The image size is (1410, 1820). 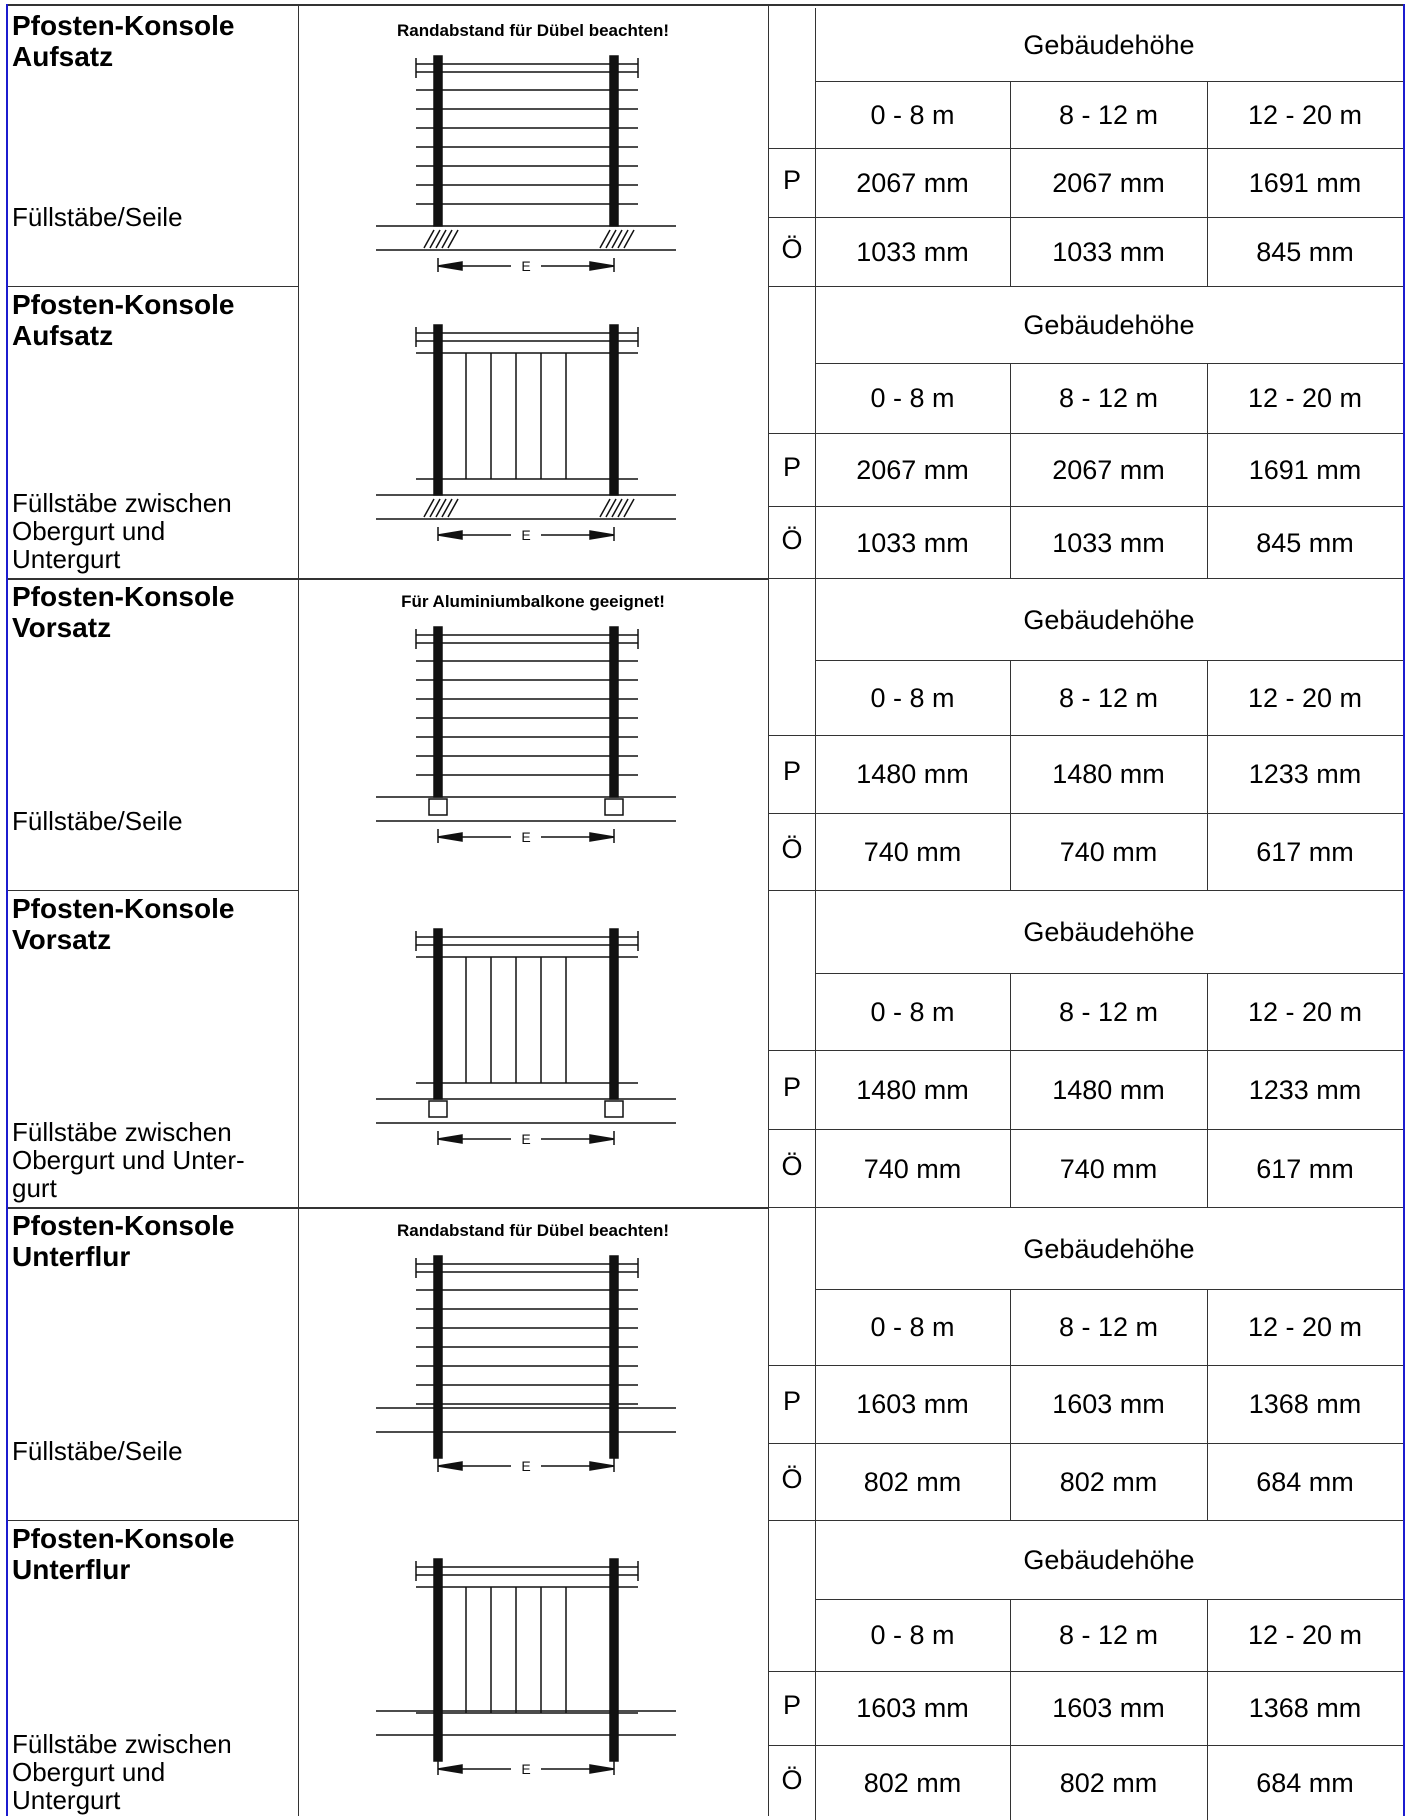 What do you see at coordinates (66, 1800) in the screenshot?
I see `infill-label: Untergurt` at bounding box center [66, 1800].